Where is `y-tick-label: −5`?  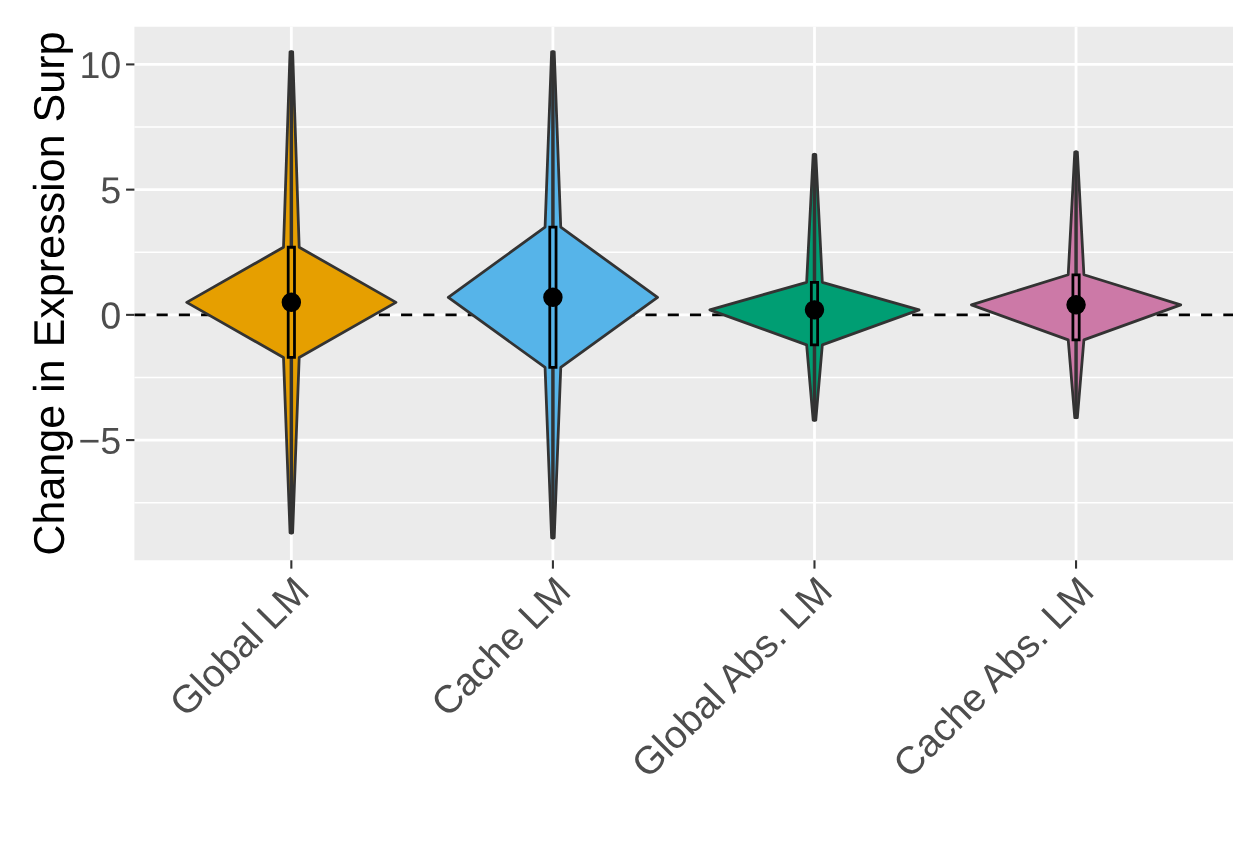
y-tick-label: −5 is located at coordinates (100, 441).